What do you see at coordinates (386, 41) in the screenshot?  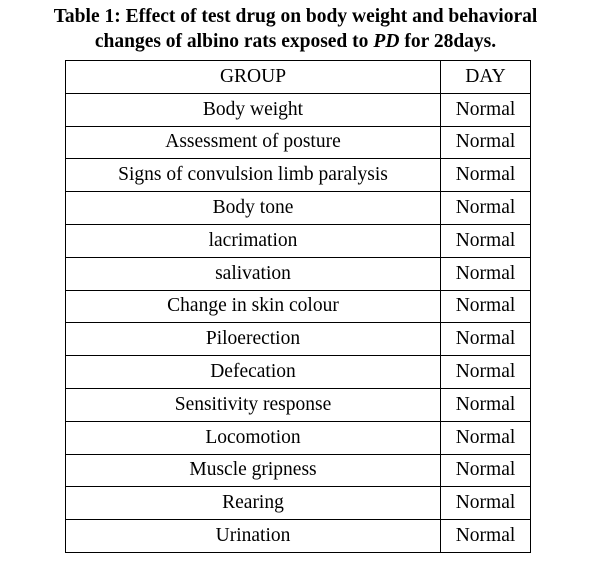 I see `title-italic: PD` at bounding box center [386, 41].